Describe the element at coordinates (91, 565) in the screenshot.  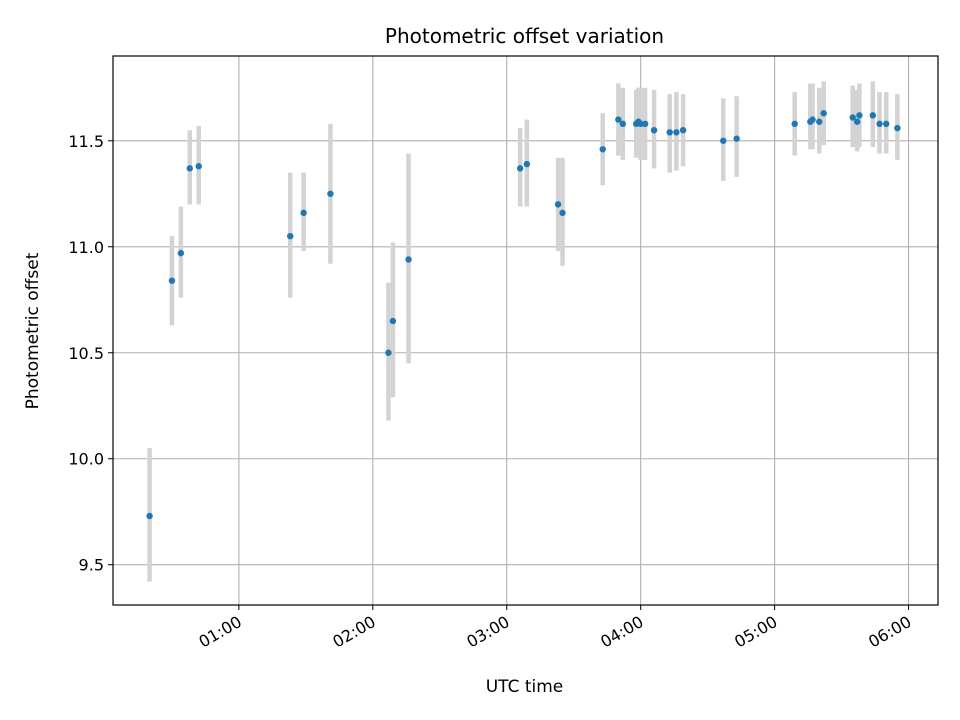
I see `y-tick-label: 9.5` at that location.